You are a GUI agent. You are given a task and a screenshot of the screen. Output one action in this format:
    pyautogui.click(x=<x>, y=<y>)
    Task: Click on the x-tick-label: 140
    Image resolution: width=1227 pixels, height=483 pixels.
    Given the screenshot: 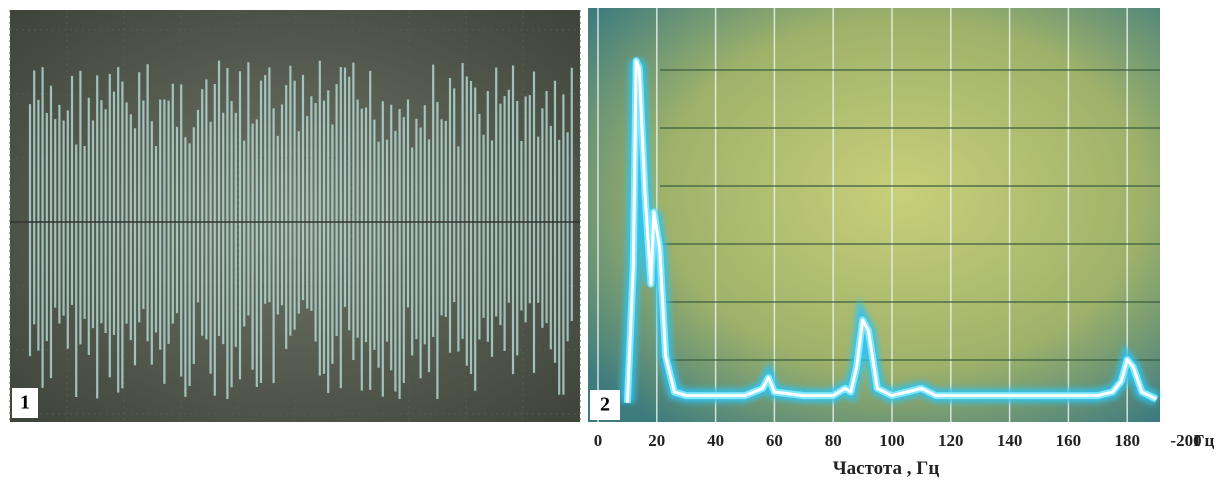 What is the action you would take?
    pyautogui.click(x=1010, y=440)
    